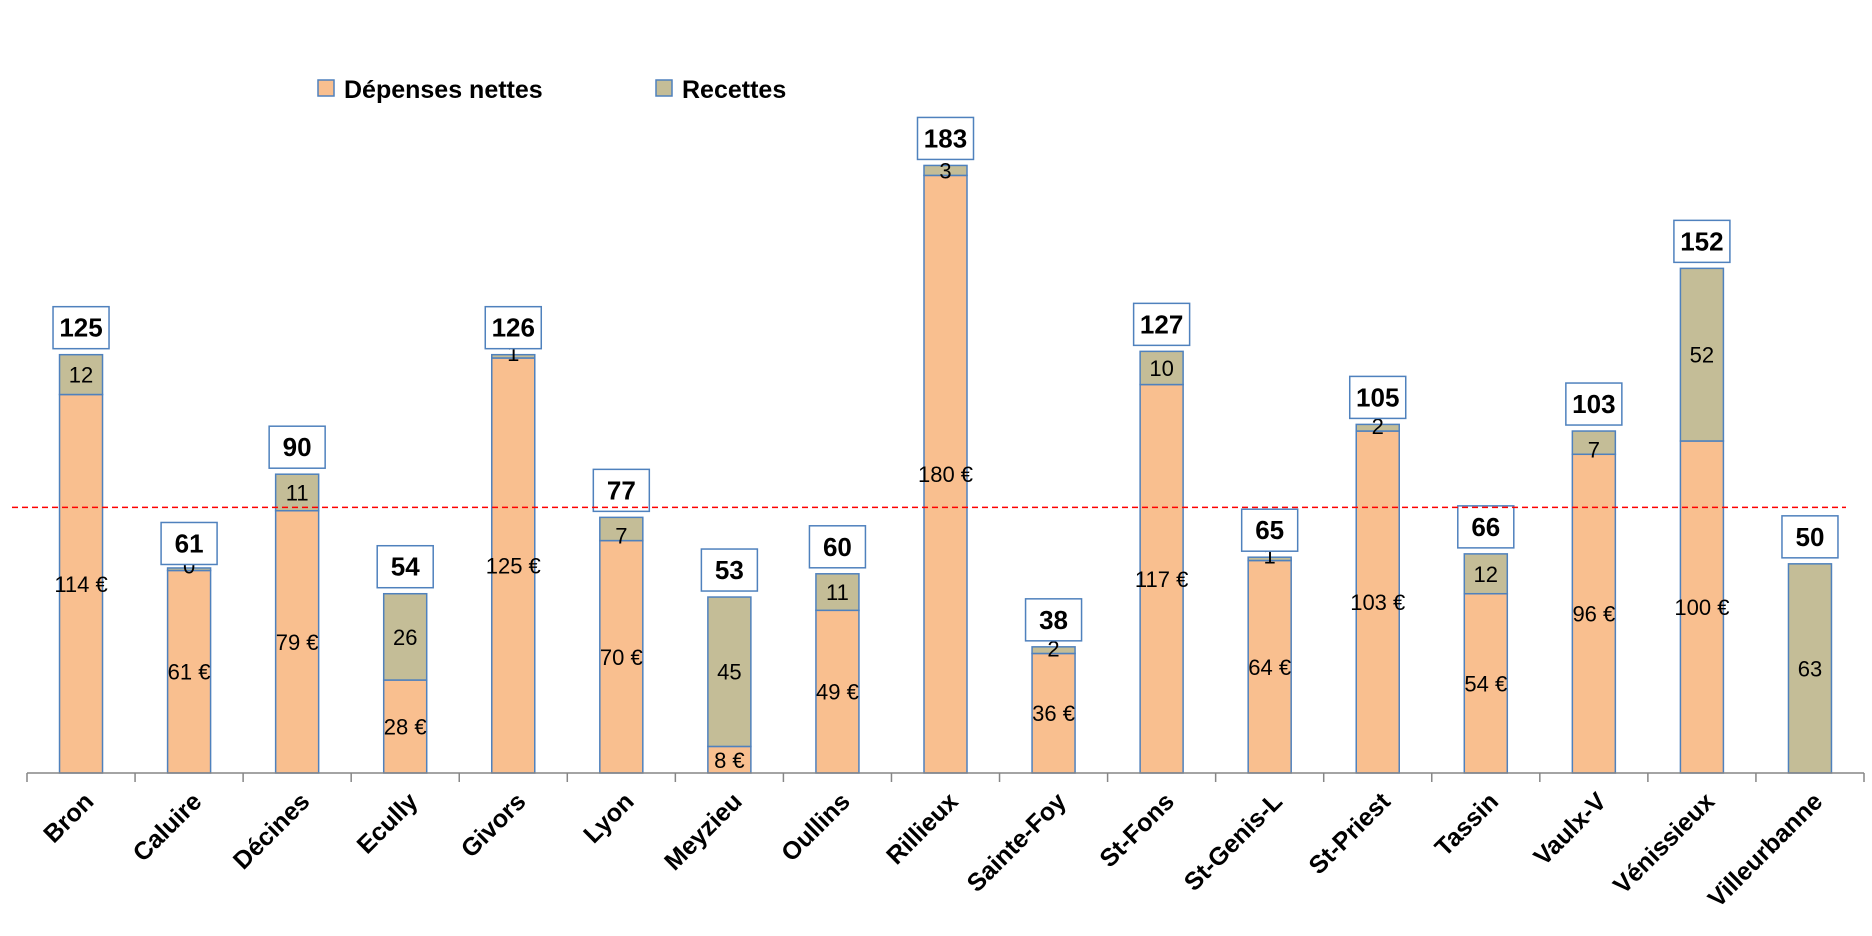 The width and height of the screenshot is (1872, 936). I want to click on bar-depenses-oullins, so click(837, 691).